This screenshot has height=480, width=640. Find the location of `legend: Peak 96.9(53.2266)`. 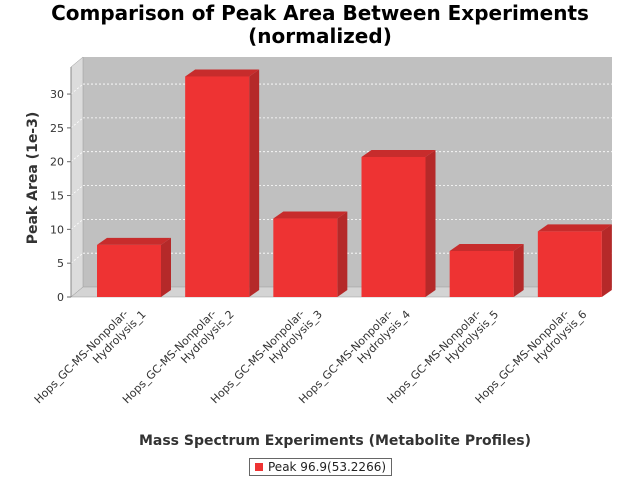

legend: Peak 96.9(53.2266) is located at coordinates (321, 467).